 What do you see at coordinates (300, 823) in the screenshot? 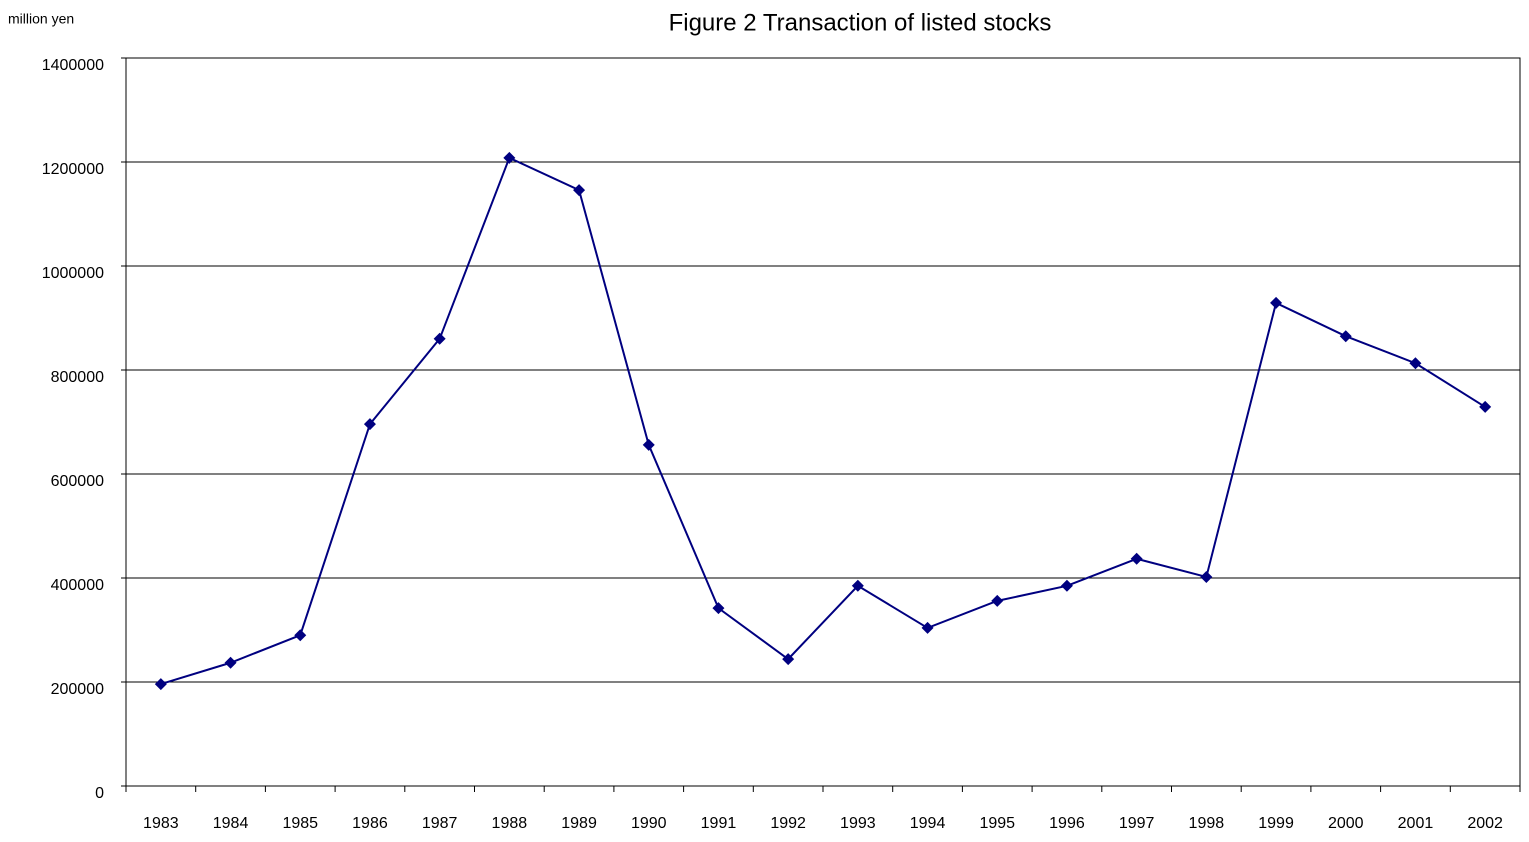
I see `x-tick-label: 1985` at bounding box center [300, 823].